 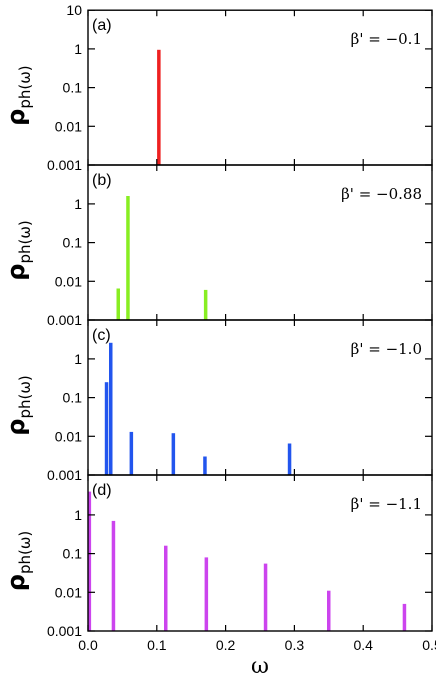 I want to click on x-tick-label: 0.5, so click(x=429, y=645).